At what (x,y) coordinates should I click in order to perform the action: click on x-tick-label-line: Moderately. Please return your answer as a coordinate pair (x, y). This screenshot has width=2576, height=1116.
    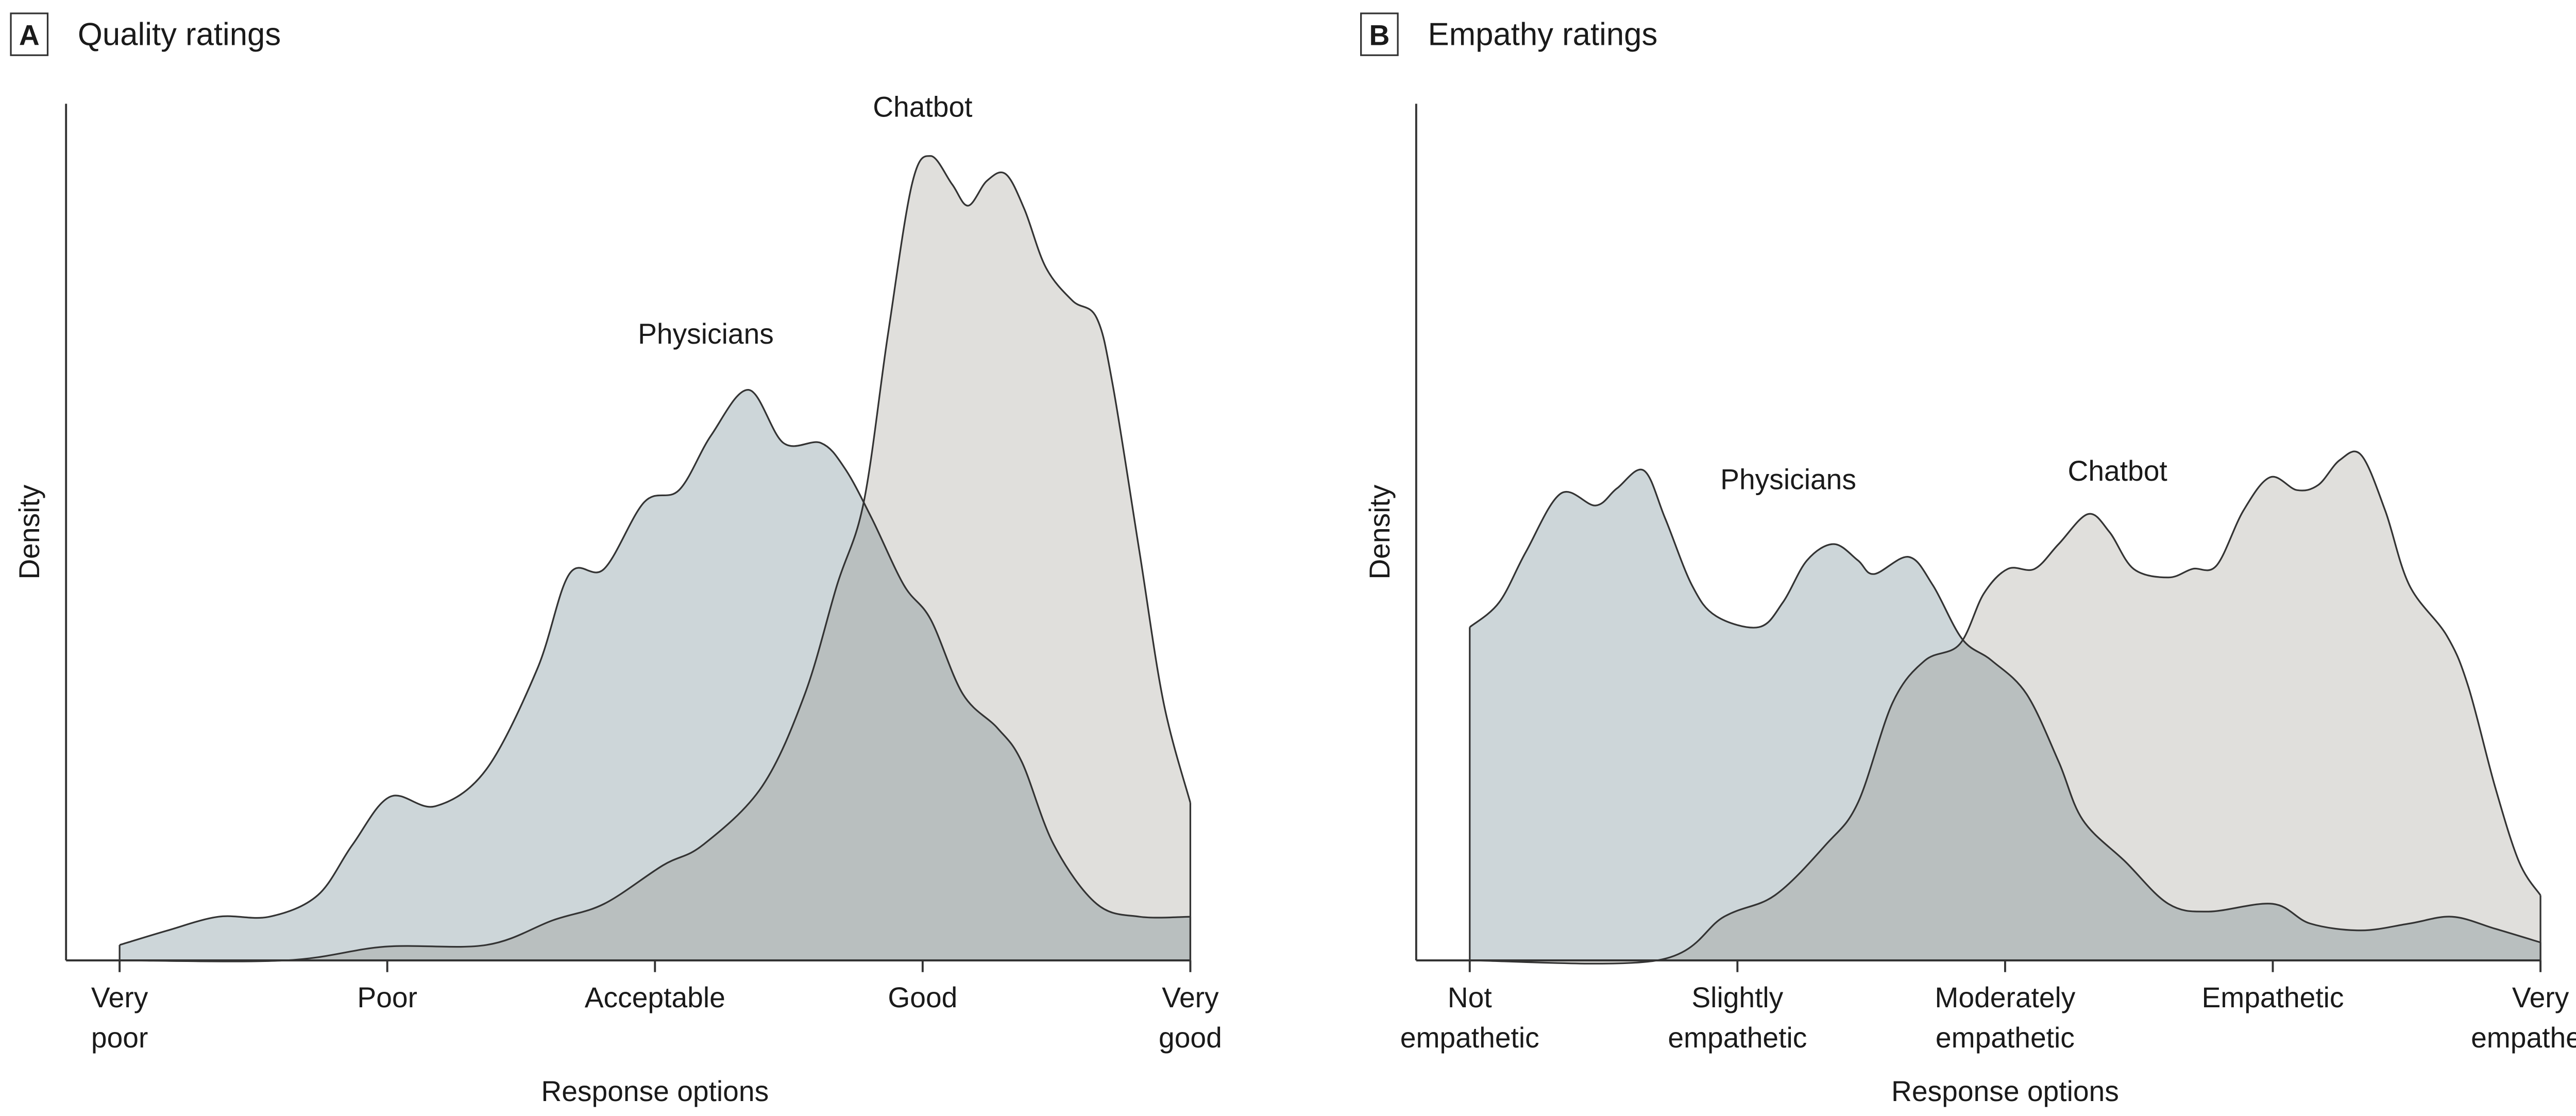
    Looking at the image, I should click on (2005, 997).